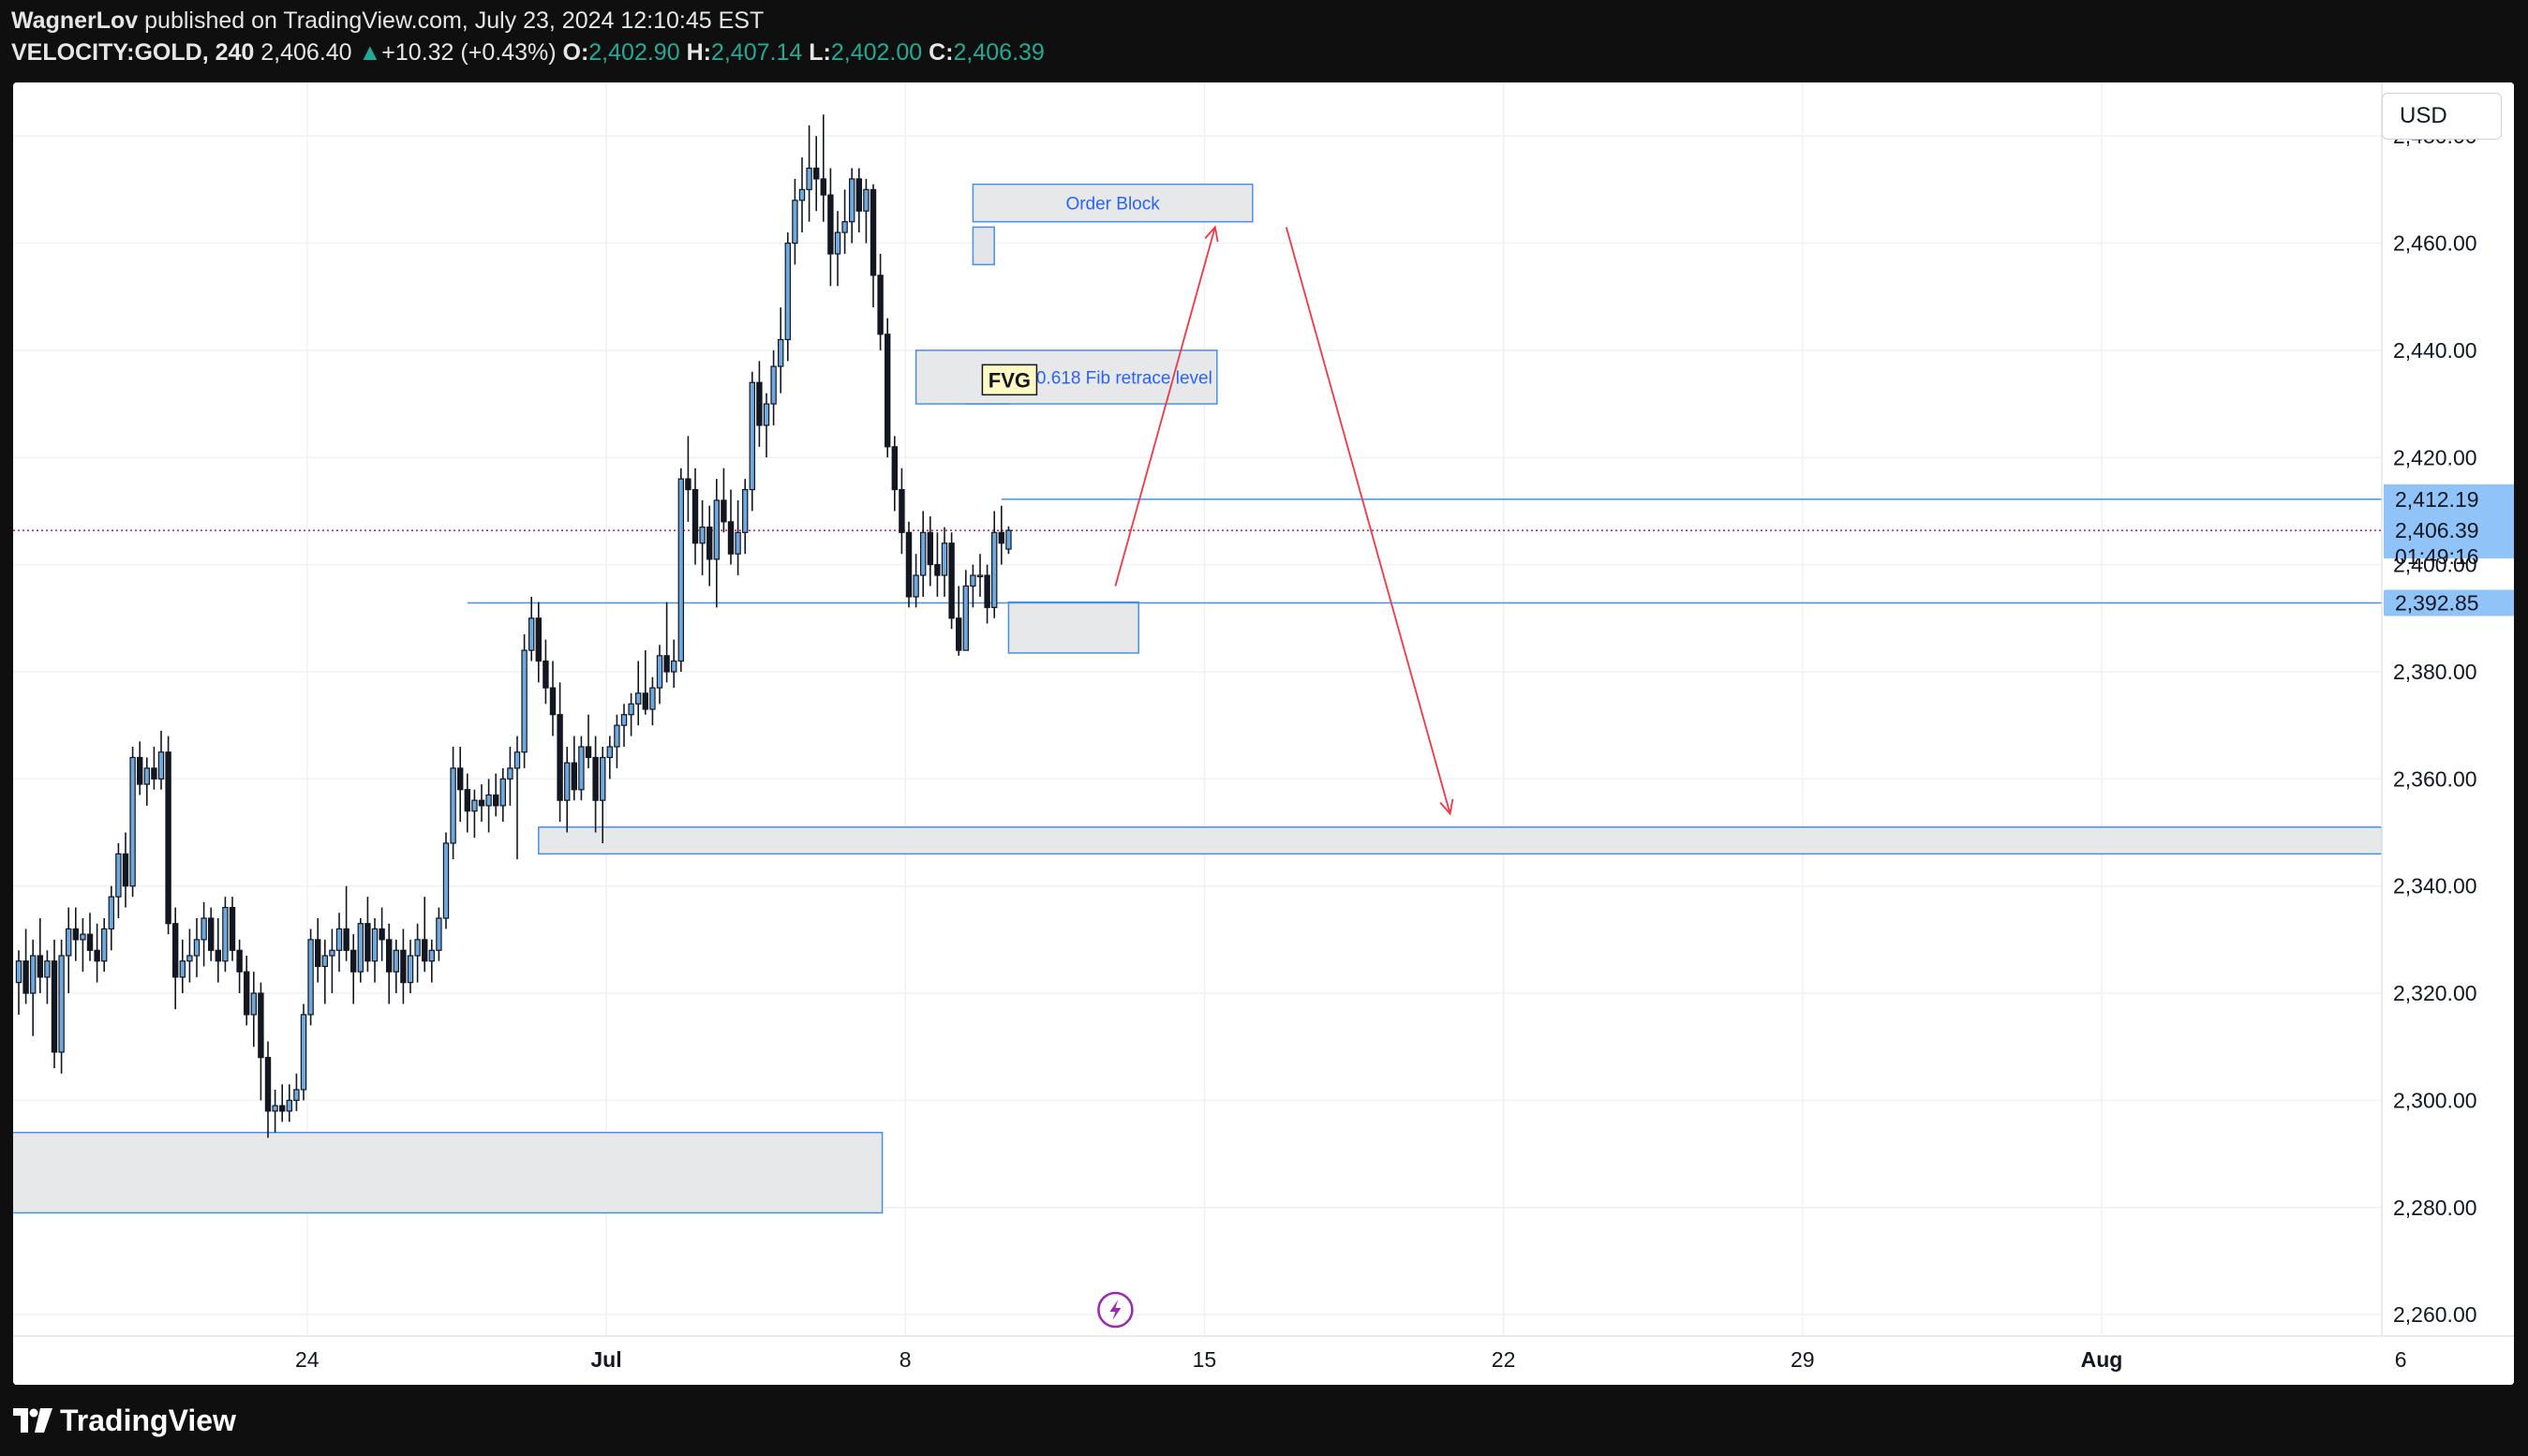 The width and height of the screenshot is (2528, 1456). Describe the element at coordinates (1115, 1310) in the screenshot. I see `lightning-icon` at that location.